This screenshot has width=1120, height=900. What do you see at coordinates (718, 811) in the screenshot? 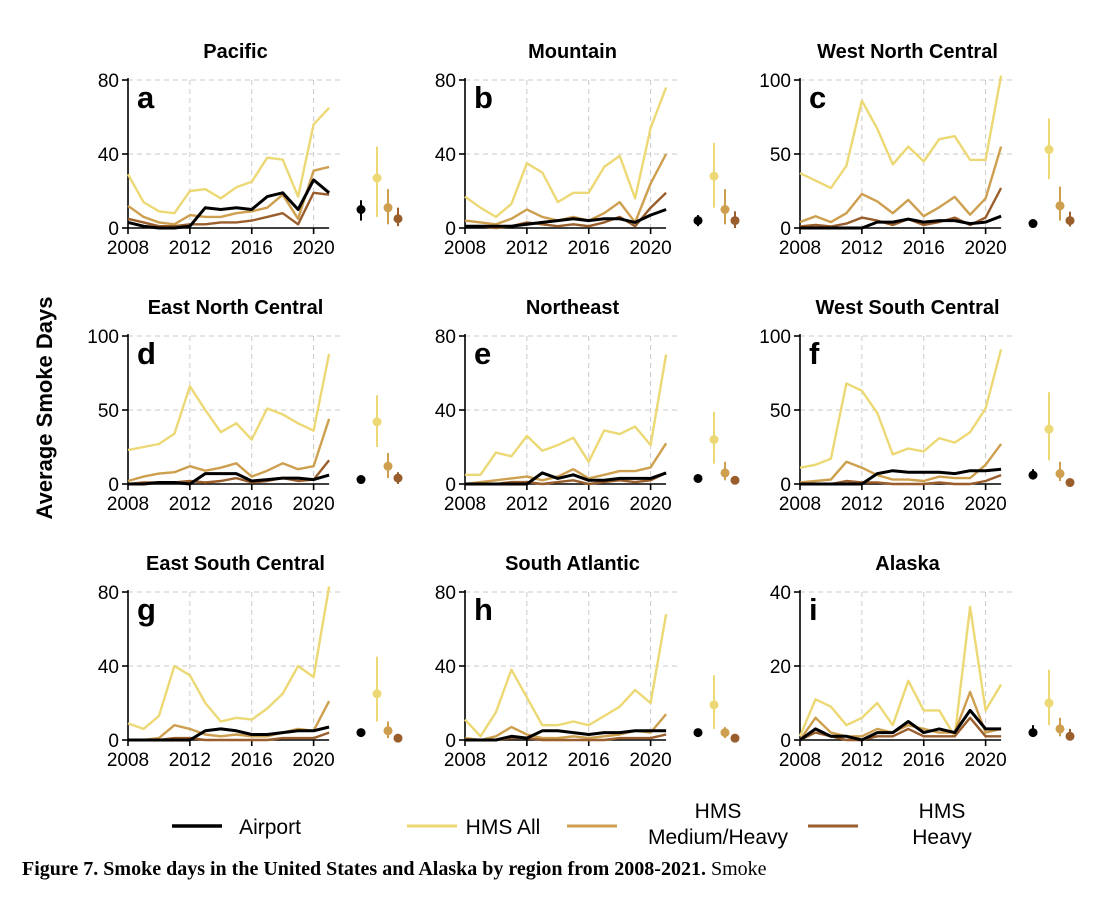
I see `legend-label: HMS` at bounding box center [718, 811].